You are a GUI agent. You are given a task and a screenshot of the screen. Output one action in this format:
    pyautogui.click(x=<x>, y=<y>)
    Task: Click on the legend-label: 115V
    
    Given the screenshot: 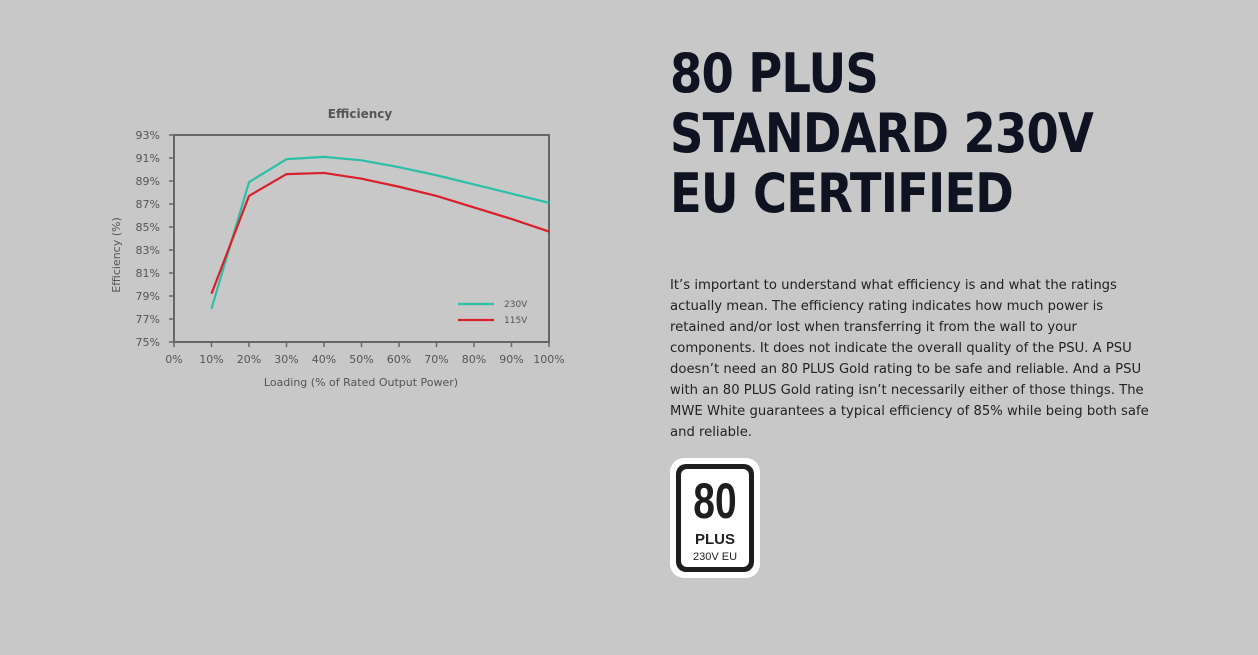 What is the action you would take?
    pyautogui.click(x=516, y=321)
    